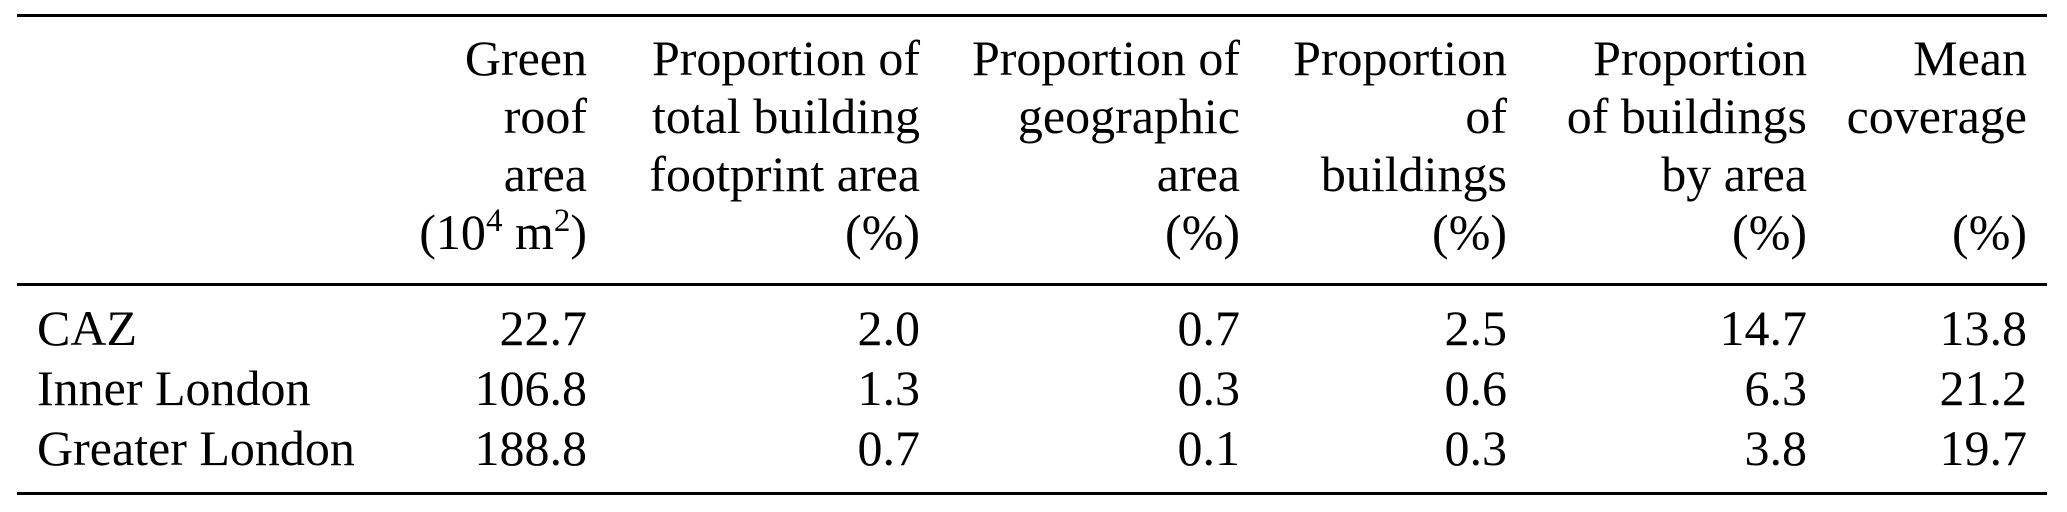  What do you see at coordinates (174, 388) in the screenshot?
I see `row-label: Inner London` at bounding box center [174, 388].